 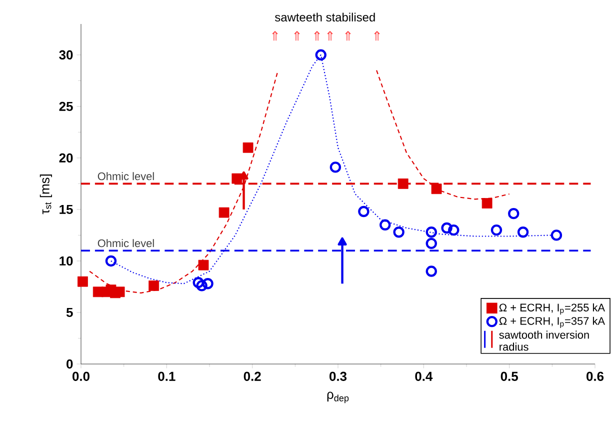 What do you see at coordinates (324, 17) in the screenshot?
I see `chart-title: sawteeth stabilised` at bounding box center [324, 17].